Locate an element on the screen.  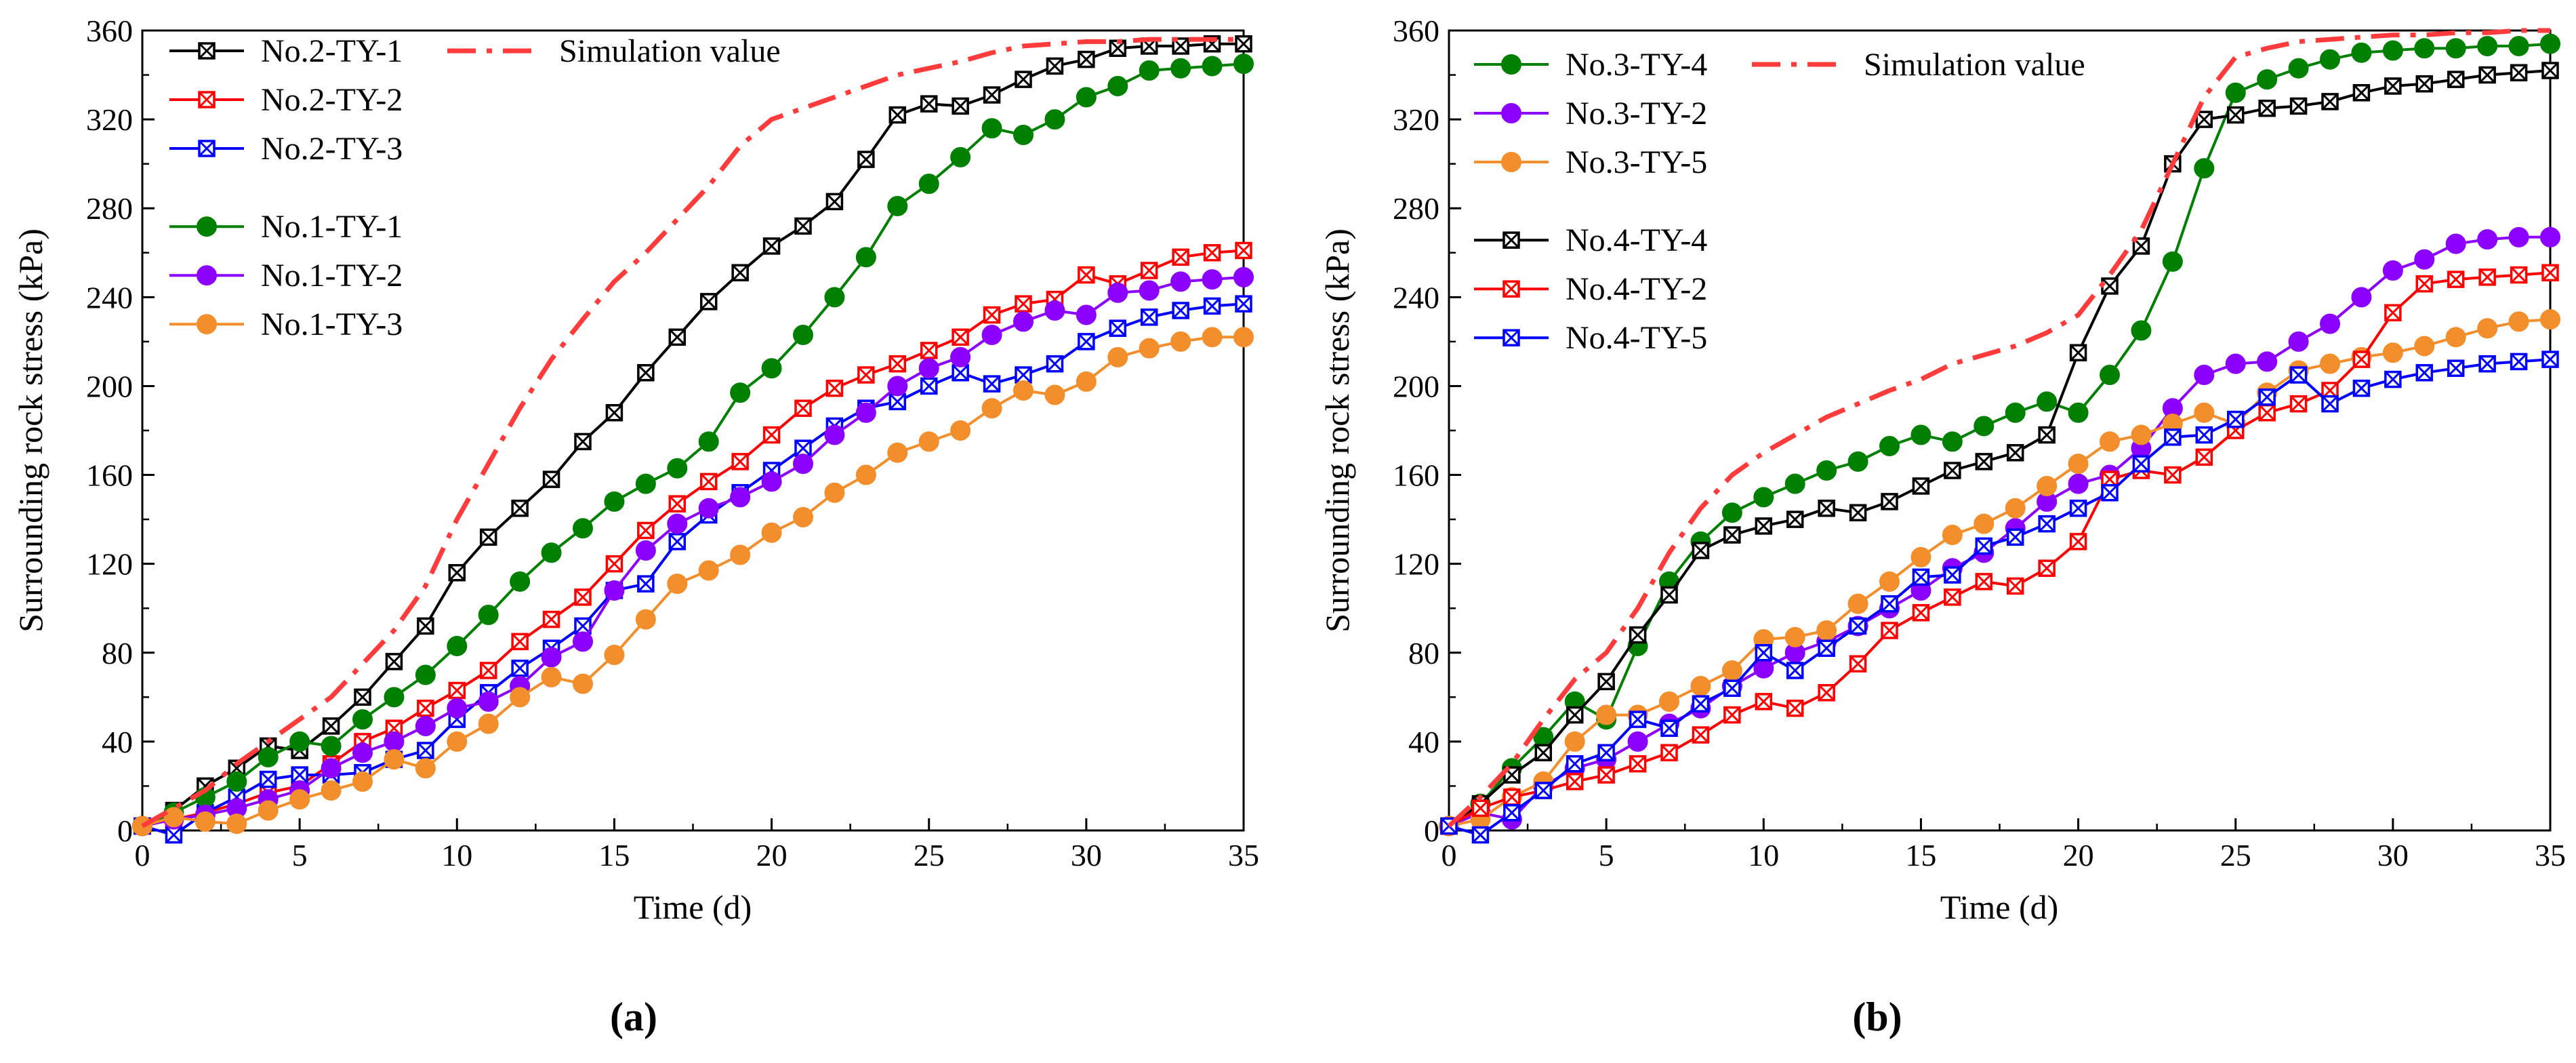
legend-entry-no-1-ty-1: No.1-TY-1 is located at coordinates (286, 227).